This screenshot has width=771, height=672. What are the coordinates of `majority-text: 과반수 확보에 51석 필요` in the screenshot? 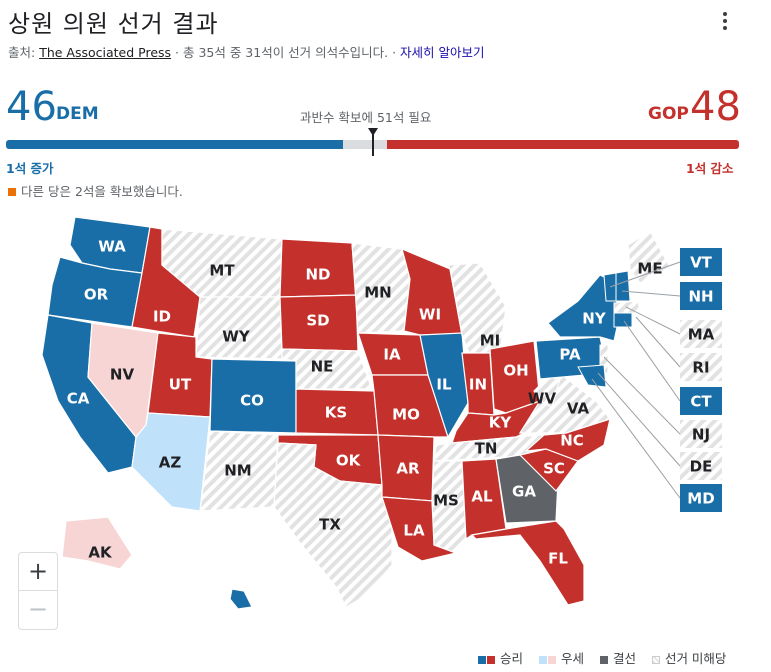 It's located at (366, 117).